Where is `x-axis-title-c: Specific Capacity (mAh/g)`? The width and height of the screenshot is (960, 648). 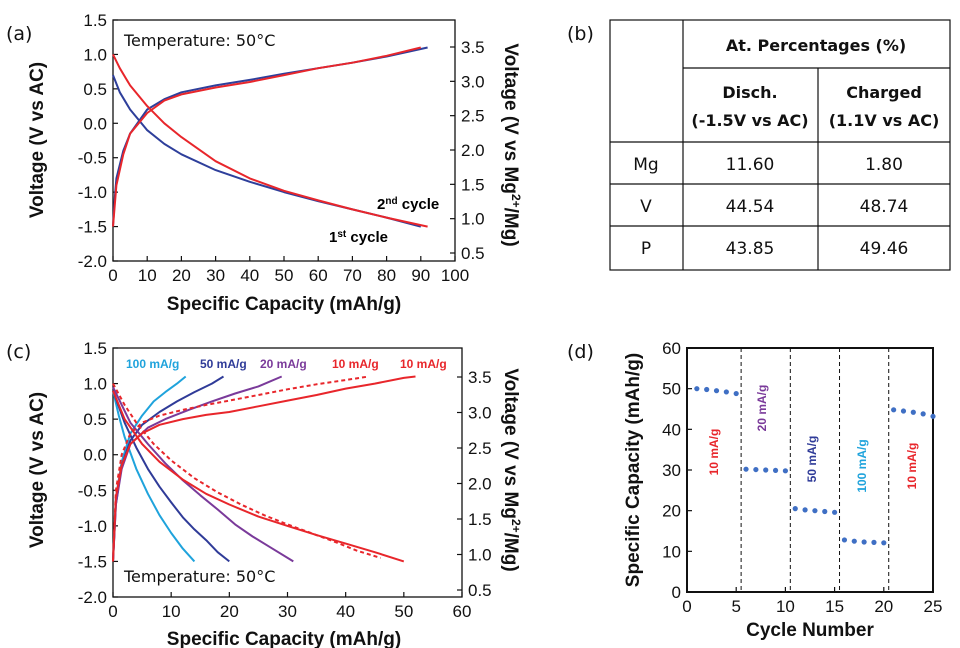
x-axis-title-c: Specific Capacity (mAh/g) is located at coordinates (284, 638).